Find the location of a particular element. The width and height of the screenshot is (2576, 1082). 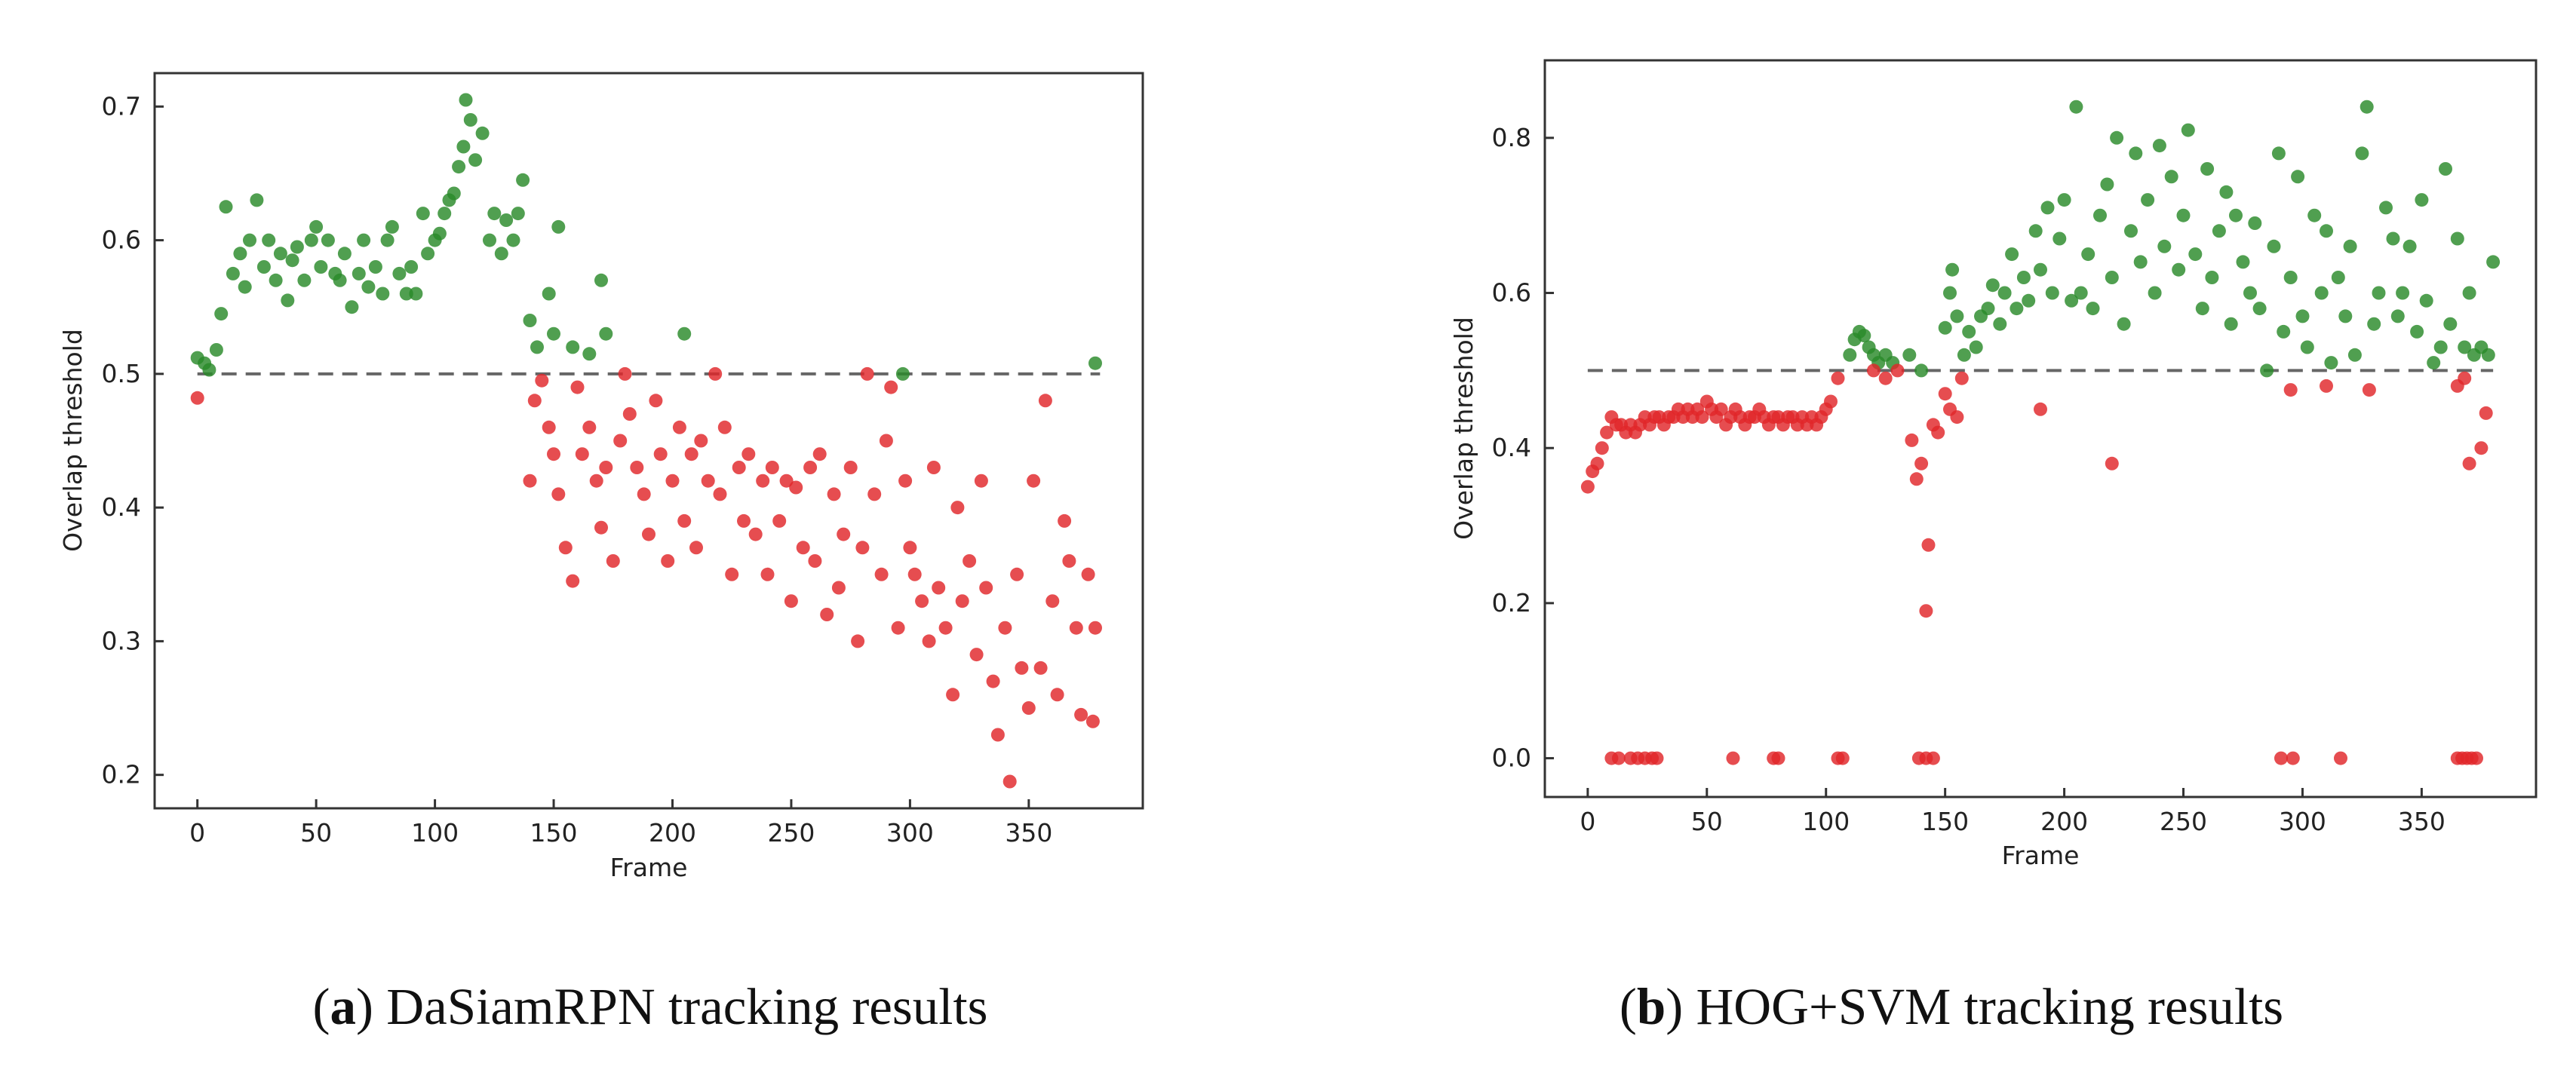

panel-a-caption-text: DaSiamRPN tracking results is located at coordinates (686, 1006).